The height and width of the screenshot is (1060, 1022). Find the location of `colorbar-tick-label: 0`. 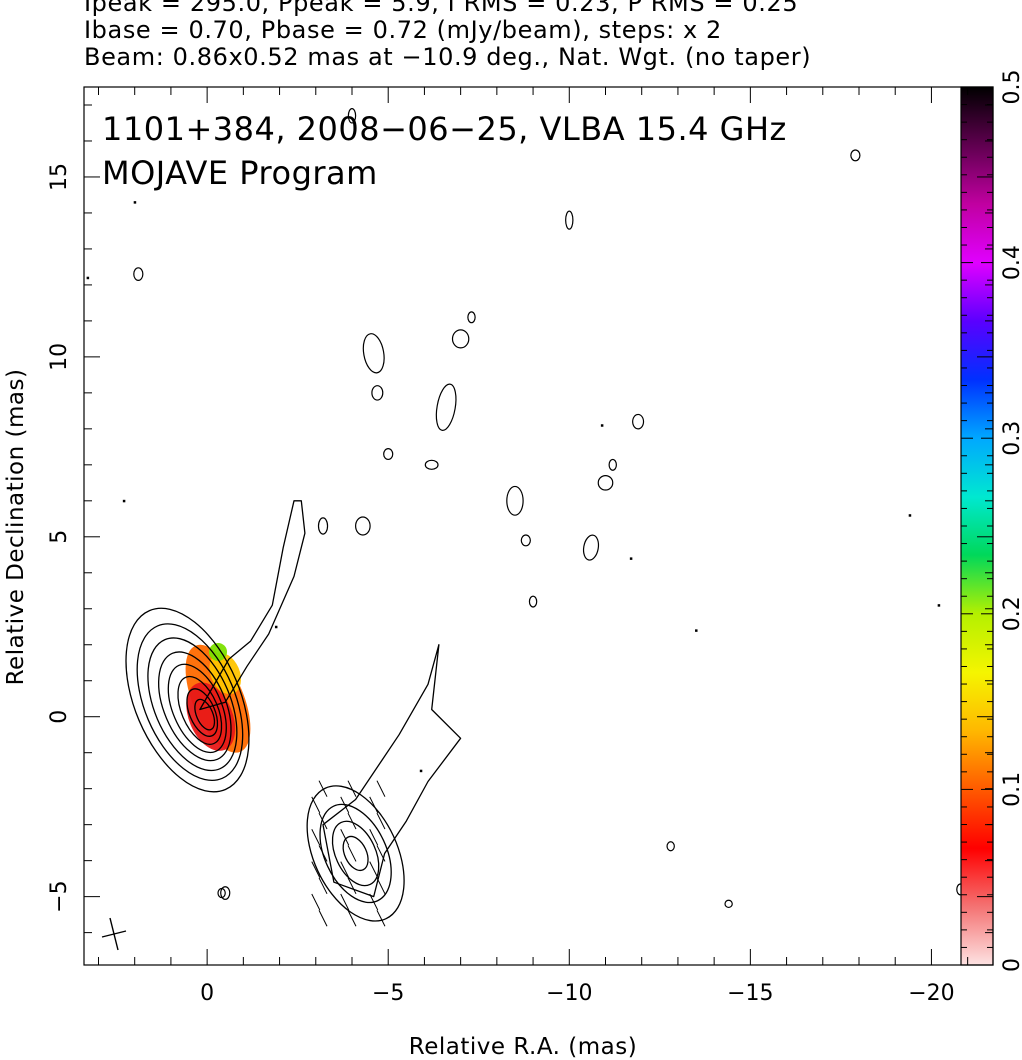

colorbar-tick-label: 0 is located at coordinates (1011, 965).